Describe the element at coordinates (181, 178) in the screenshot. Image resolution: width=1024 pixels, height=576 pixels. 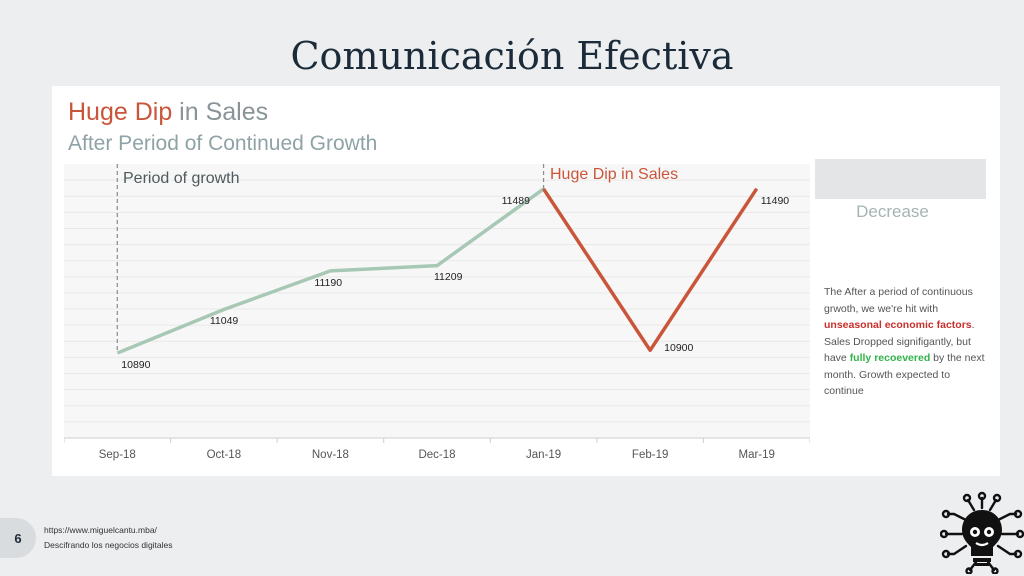
I see `growth-period-label: Period of growth` at that location.